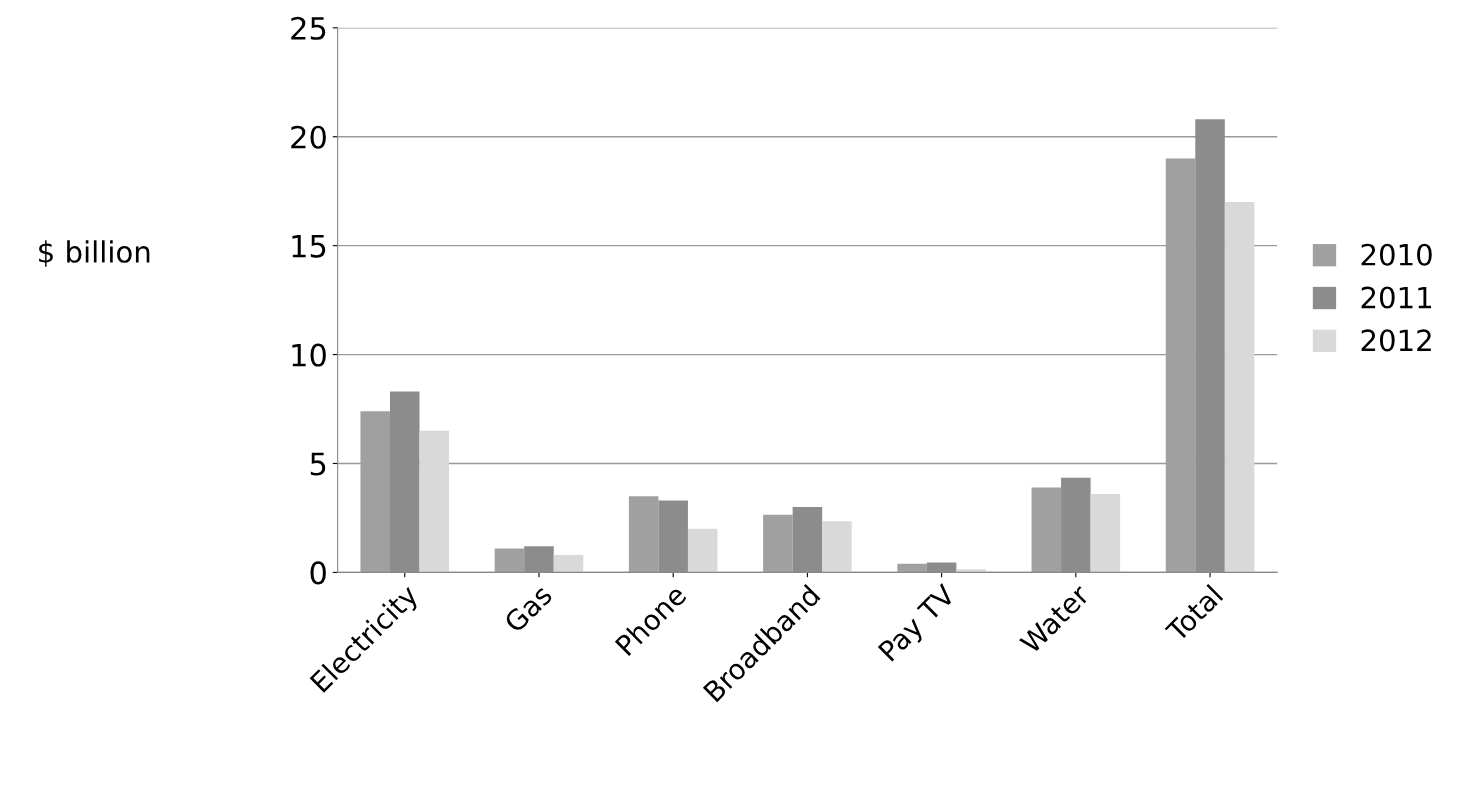  I want to click on x-tick-label: Gas, so click(528, 608).